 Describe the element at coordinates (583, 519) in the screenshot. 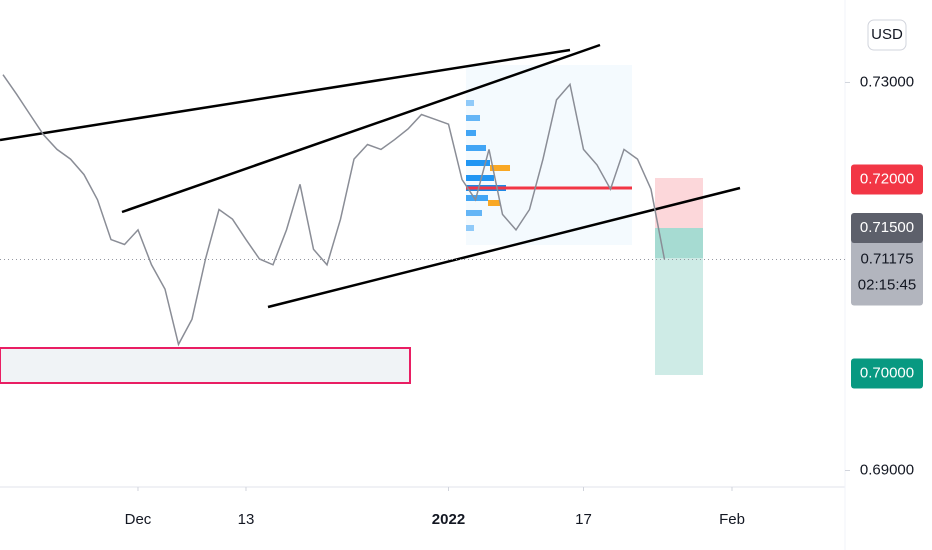

I see `x-tick-label: 17` at that location.